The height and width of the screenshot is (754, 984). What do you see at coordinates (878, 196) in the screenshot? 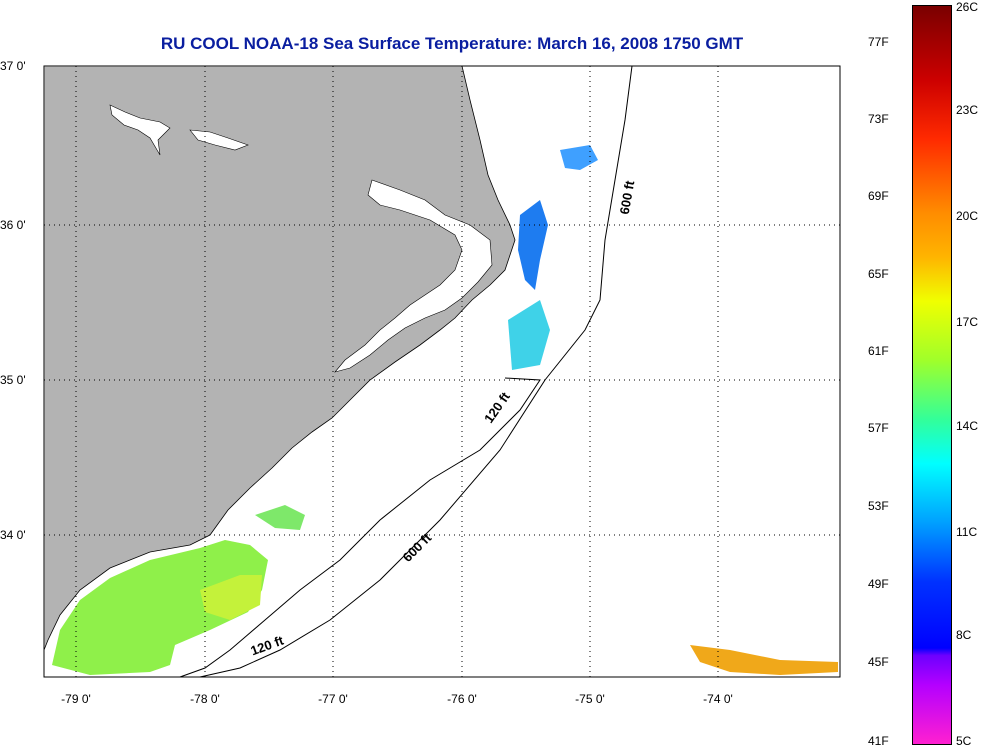
I see `colorbar-f-label: 69F` at bounding box center [878, 196].